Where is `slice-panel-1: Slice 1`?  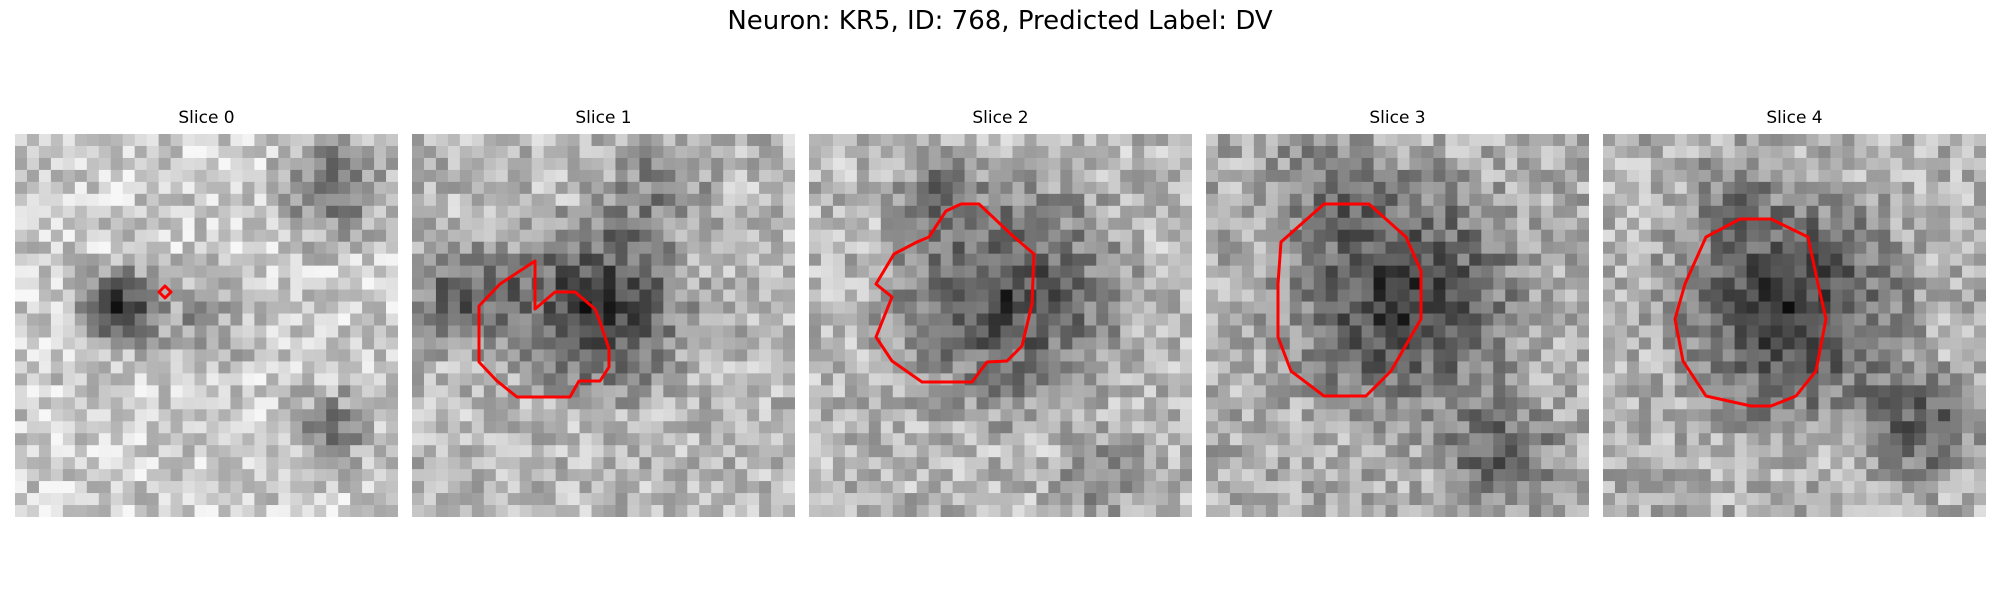
slice-panel-1: Slice 1 is located at coordinates (603, 313).